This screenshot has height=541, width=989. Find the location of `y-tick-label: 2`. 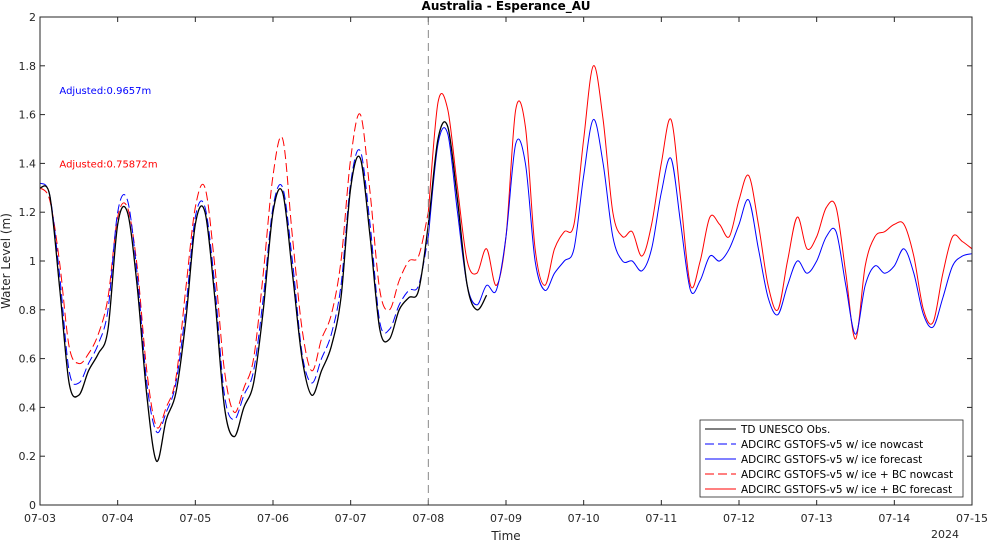

y-tick-label: 2 is located at coordinates (32, 17).